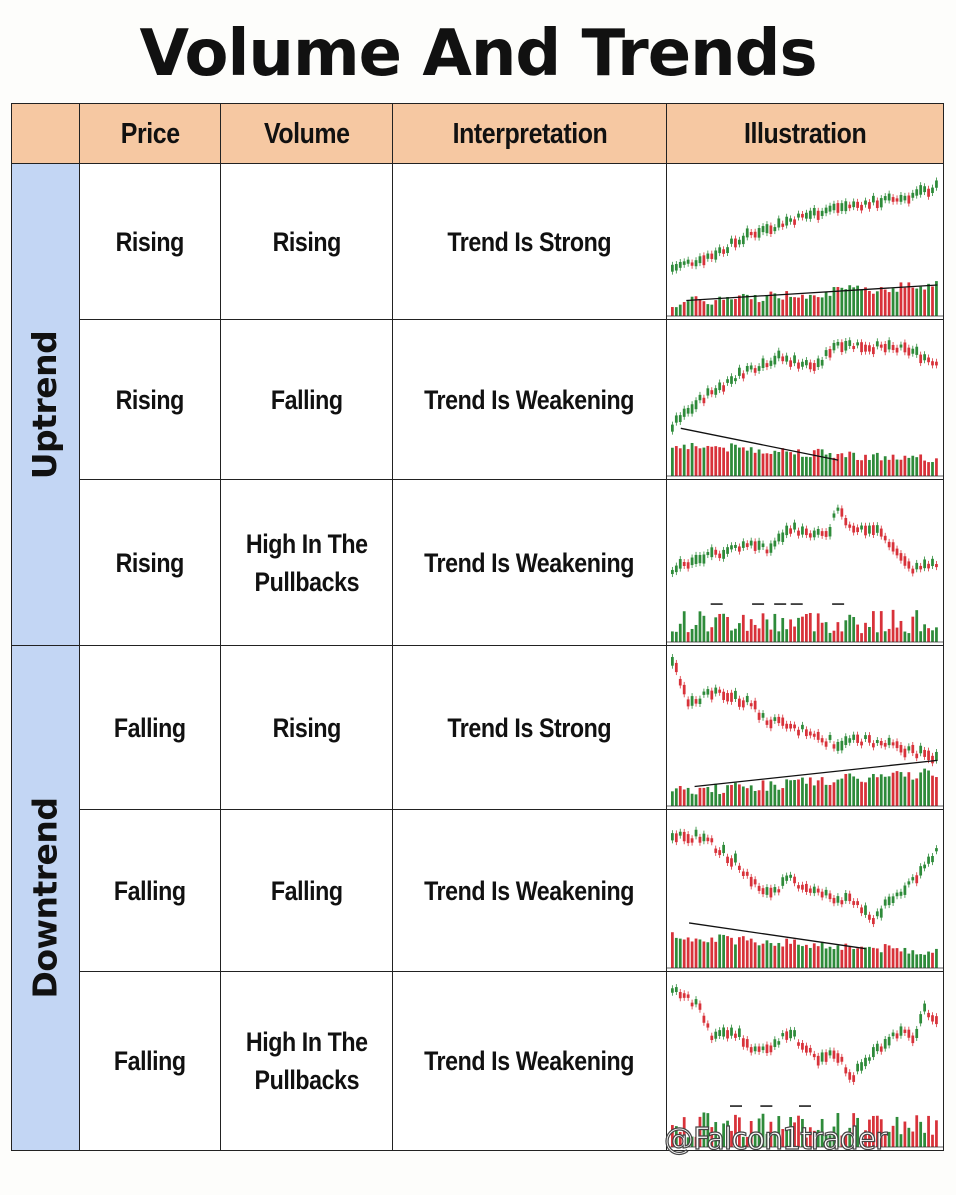  I want to click on row5-interpretation: Trend Is Weakening, so click(530, 891).